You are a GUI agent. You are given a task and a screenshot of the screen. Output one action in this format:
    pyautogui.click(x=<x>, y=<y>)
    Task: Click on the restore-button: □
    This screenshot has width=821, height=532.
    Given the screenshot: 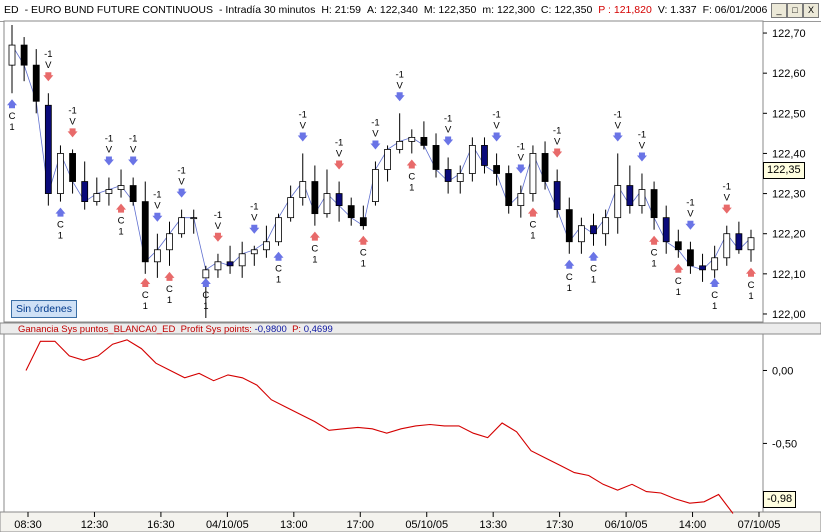 What is the action you would take?
    pyautogui.click(x=795, y=10)
    